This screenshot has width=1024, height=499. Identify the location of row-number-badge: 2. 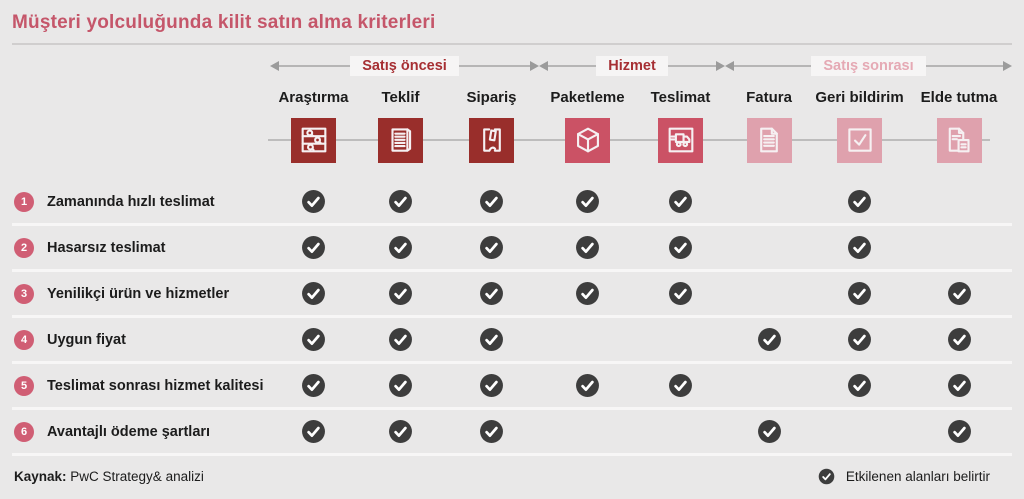
(24, 247).